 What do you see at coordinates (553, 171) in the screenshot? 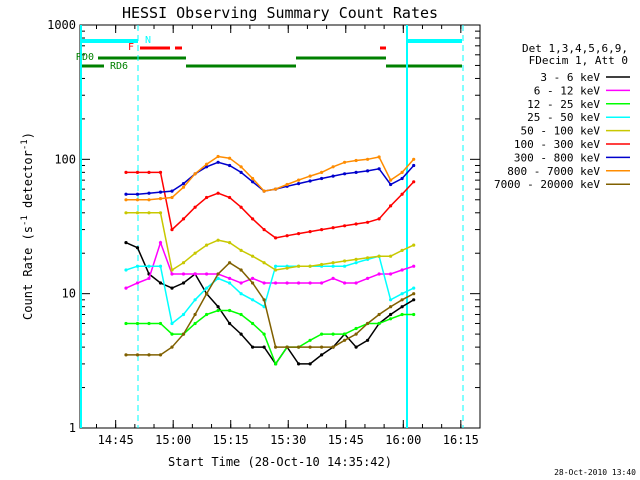
I see `legend-label: 800 - 7000 keV` at bounding box center [553, 171].